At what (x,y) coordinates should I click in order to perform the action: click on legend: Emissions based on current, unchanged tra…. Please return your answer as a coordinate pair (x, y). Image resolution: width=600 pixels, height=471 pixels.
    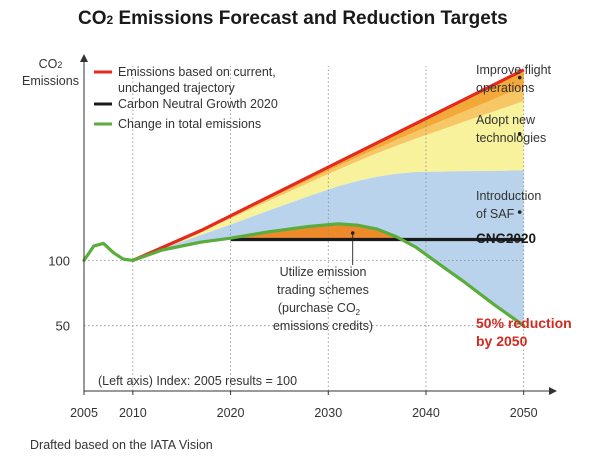
    Looking at the image, I should click on (186, 98).